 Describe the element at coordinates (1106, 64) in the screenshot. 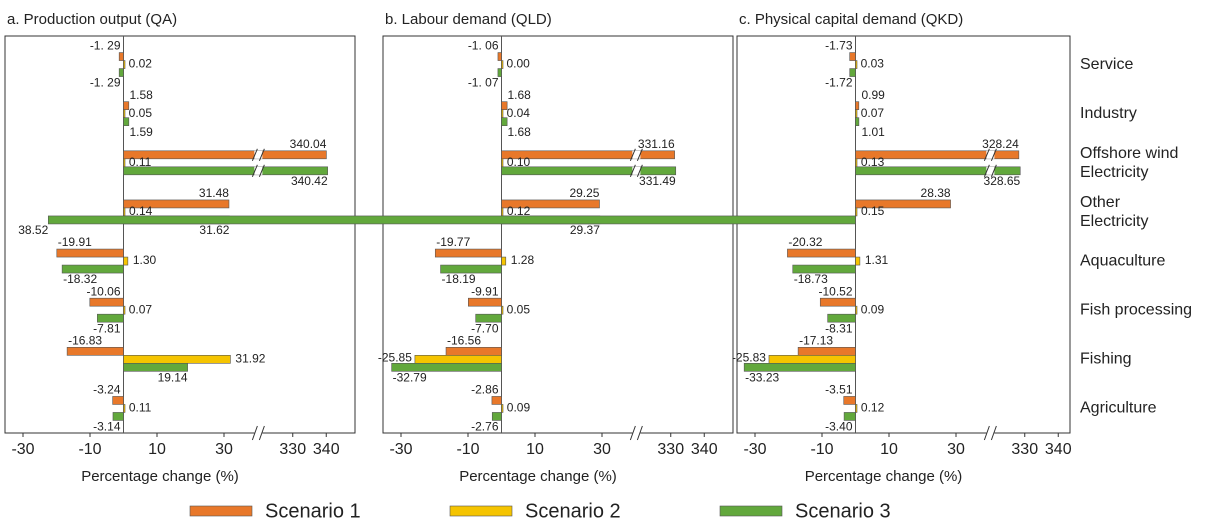

I see `category-label: Service` at that location.